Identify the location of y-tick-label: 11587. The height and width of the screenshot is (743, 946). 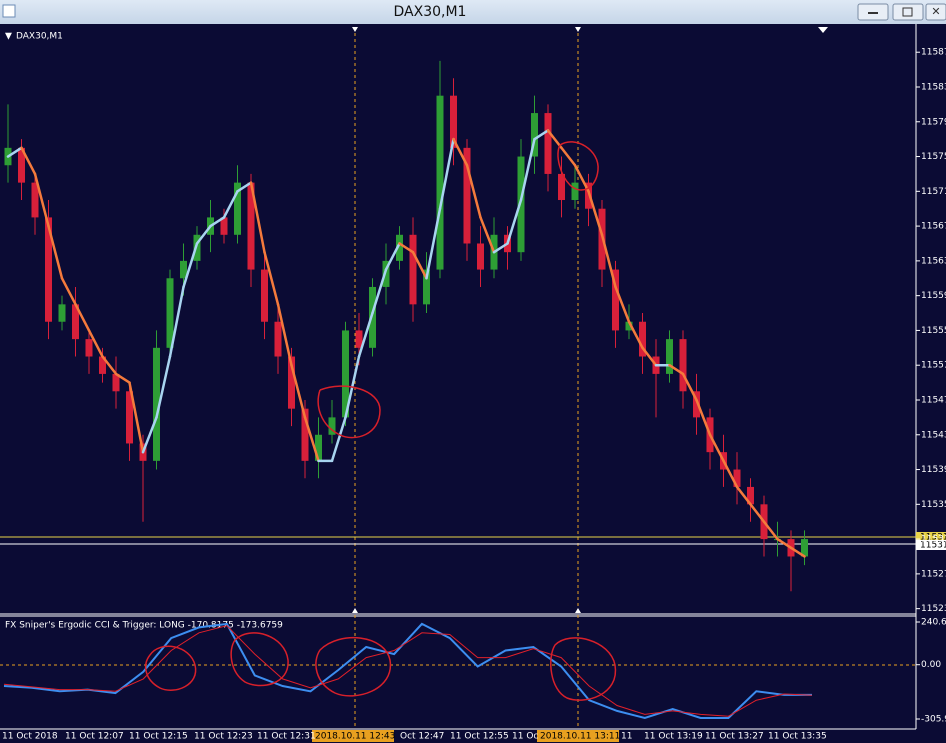
(933, 53).